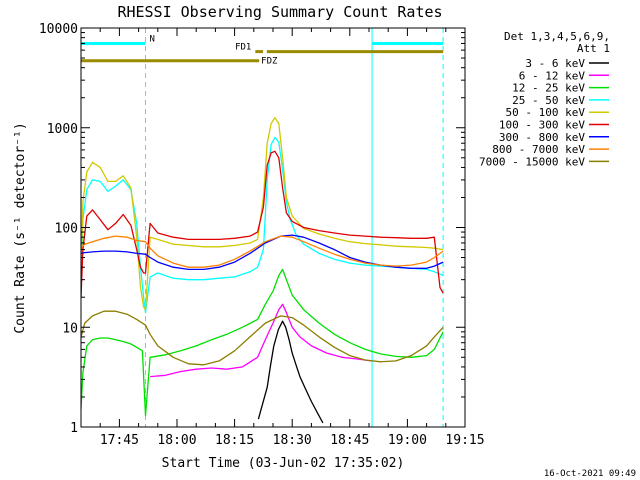  I want to click on x-tick-label: 18:00, so click(176, 440).